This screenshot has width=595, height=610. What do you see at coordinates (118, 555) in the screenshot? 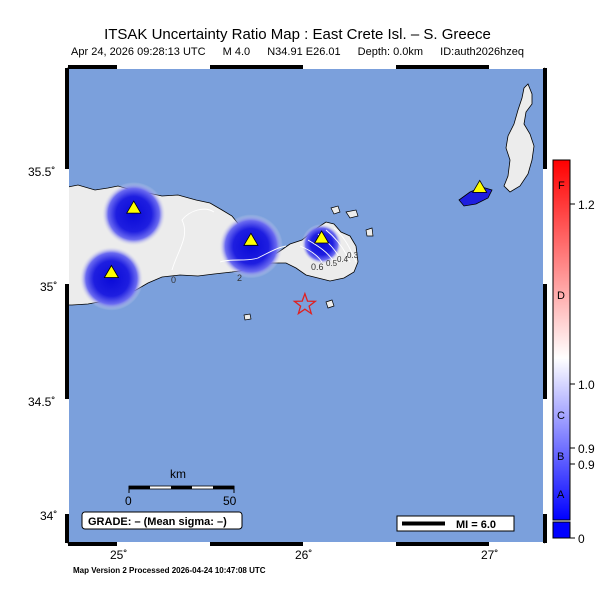
I see `lon-label-25: 25˚` at bounding box center [118, 555].